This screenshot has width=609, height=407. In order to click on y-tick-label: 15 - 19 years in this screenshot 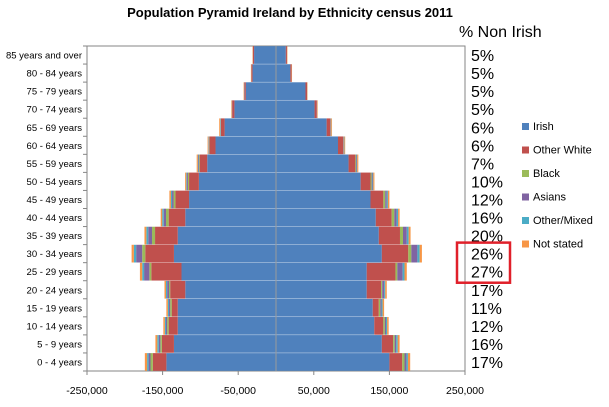, I will do `click(55, 308)`.